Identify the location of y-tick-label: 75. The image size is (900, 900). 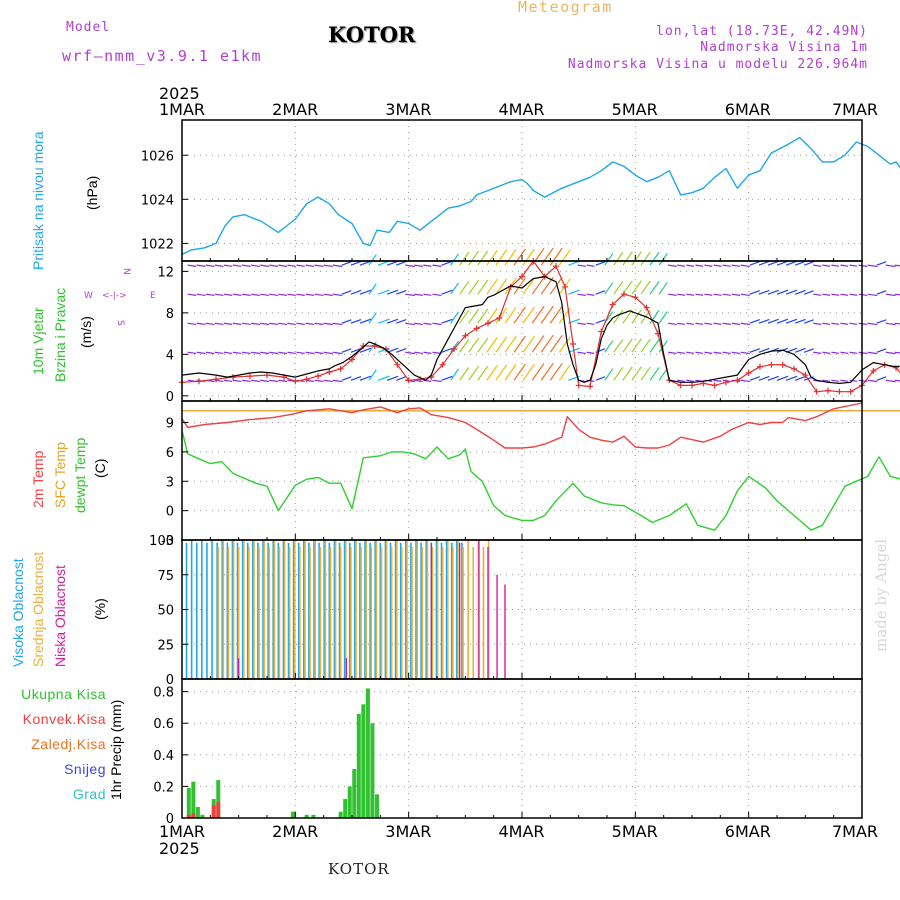
(165, 576).